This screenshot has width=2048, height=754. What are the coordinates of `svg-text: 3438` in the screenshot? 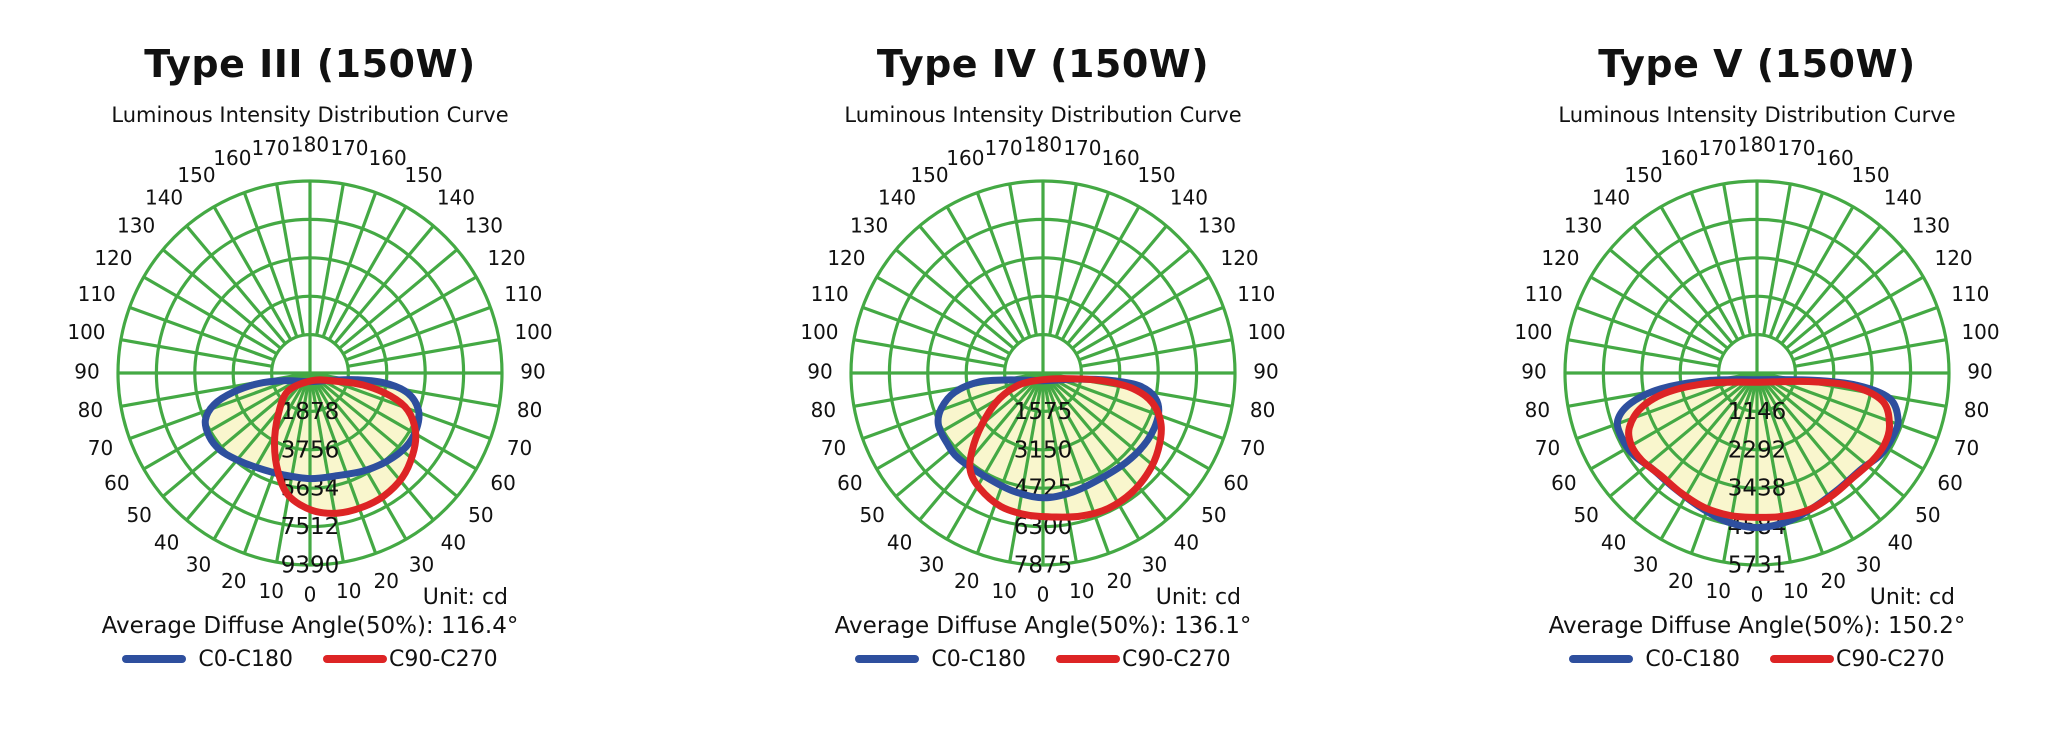 It's located at (1757, 488).